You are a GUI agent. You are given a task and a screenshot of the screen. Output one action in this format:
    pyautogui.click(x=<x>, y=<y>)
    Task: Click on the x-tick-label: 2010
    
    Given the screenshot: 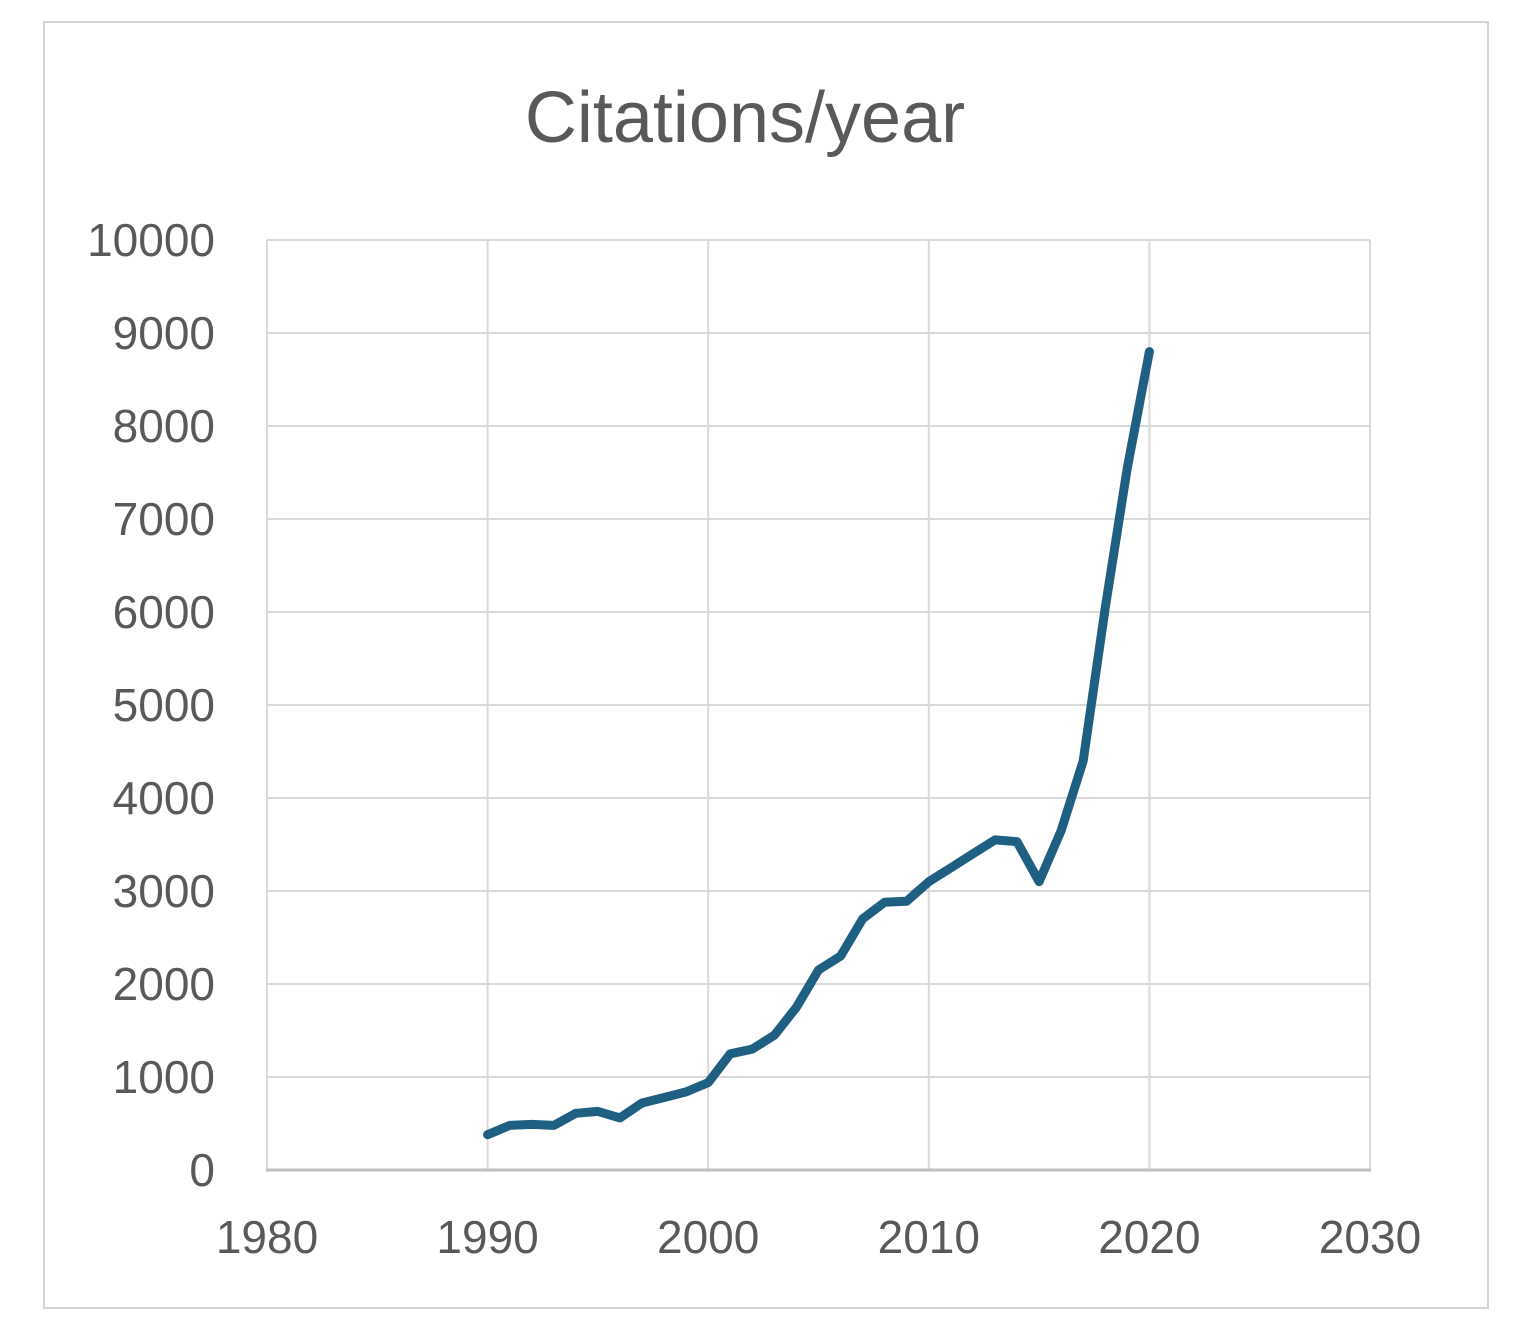 What is the action you would take?
    pyautogui.click(x=929, y=1237)
    